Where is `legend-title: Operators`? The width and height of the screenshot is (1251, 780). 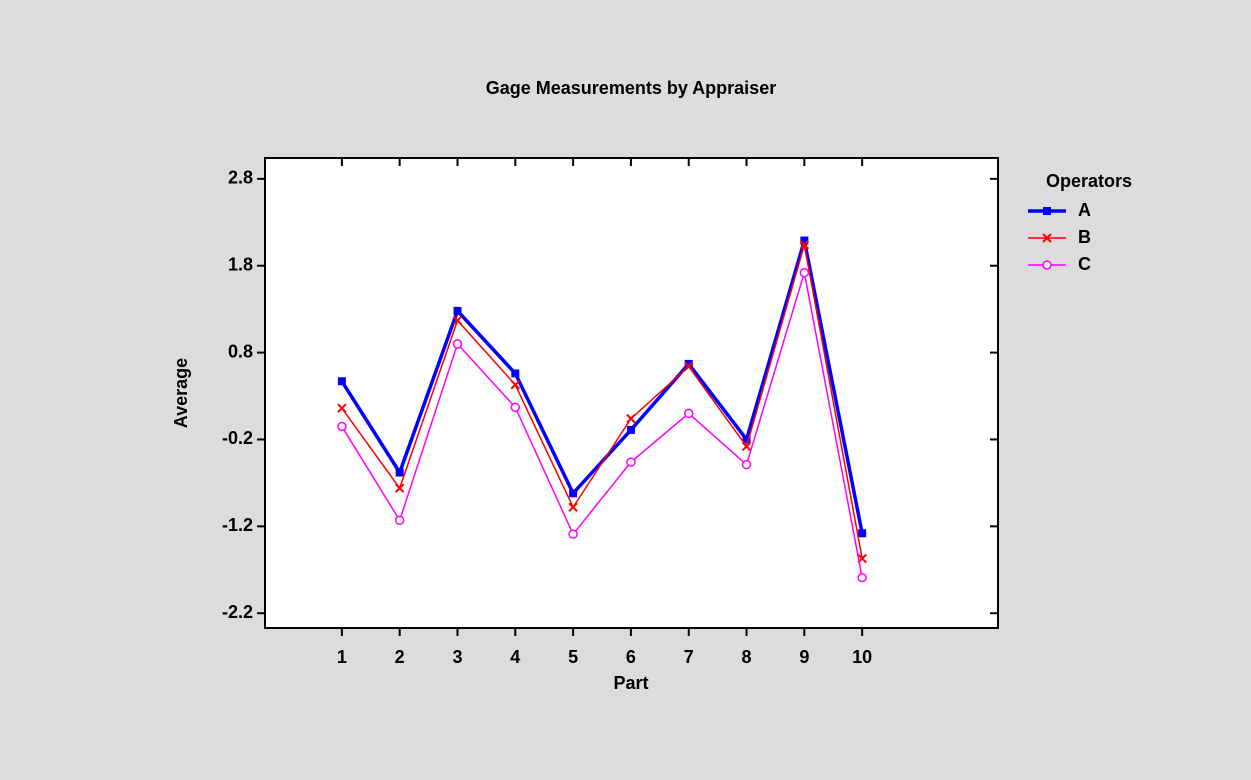
legend-title: Operators is located at coordinates (1089, 181).